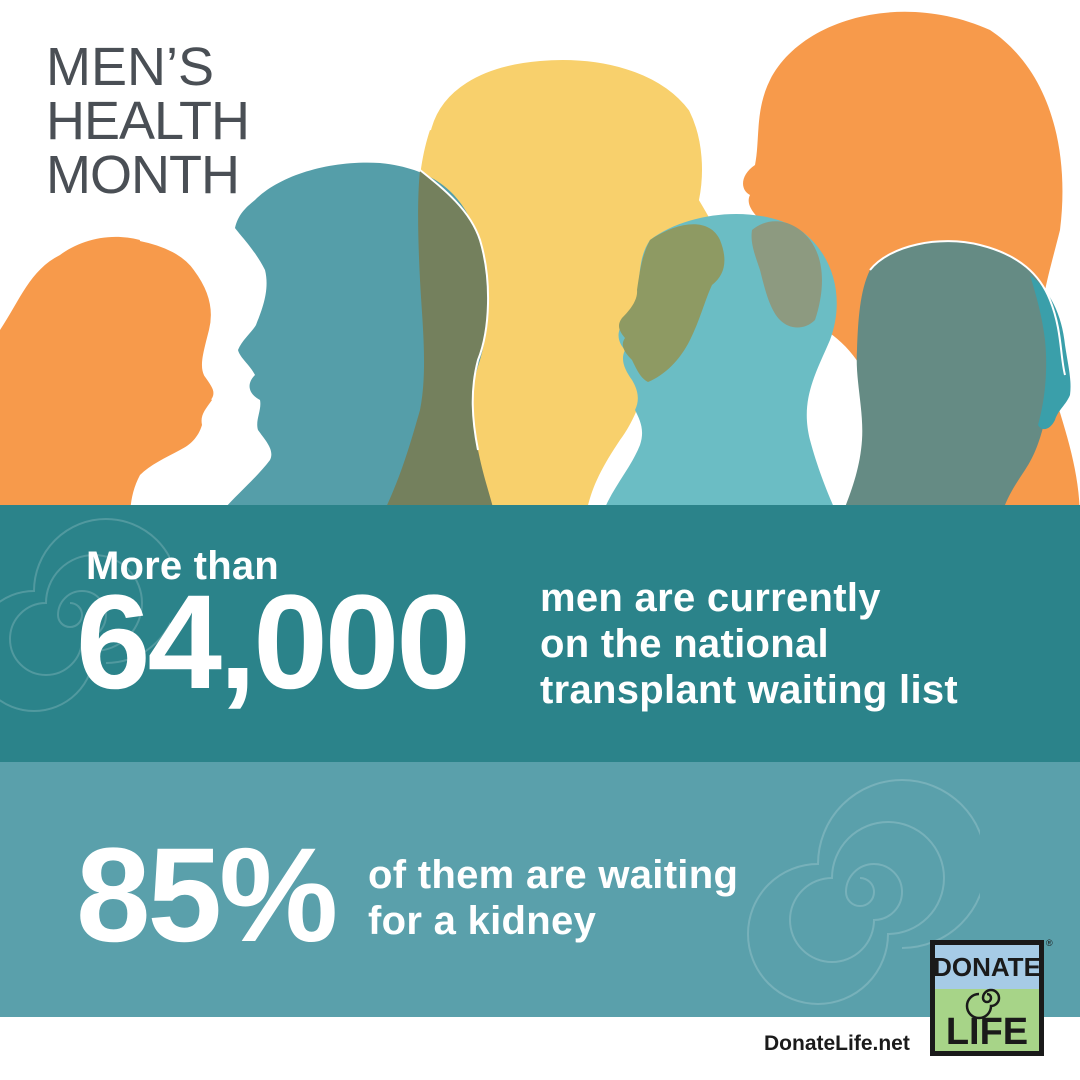 The height and width of the screenshot is (1080, 1080). I want to click on silhouette-overlap-gray, so click(786, 274).